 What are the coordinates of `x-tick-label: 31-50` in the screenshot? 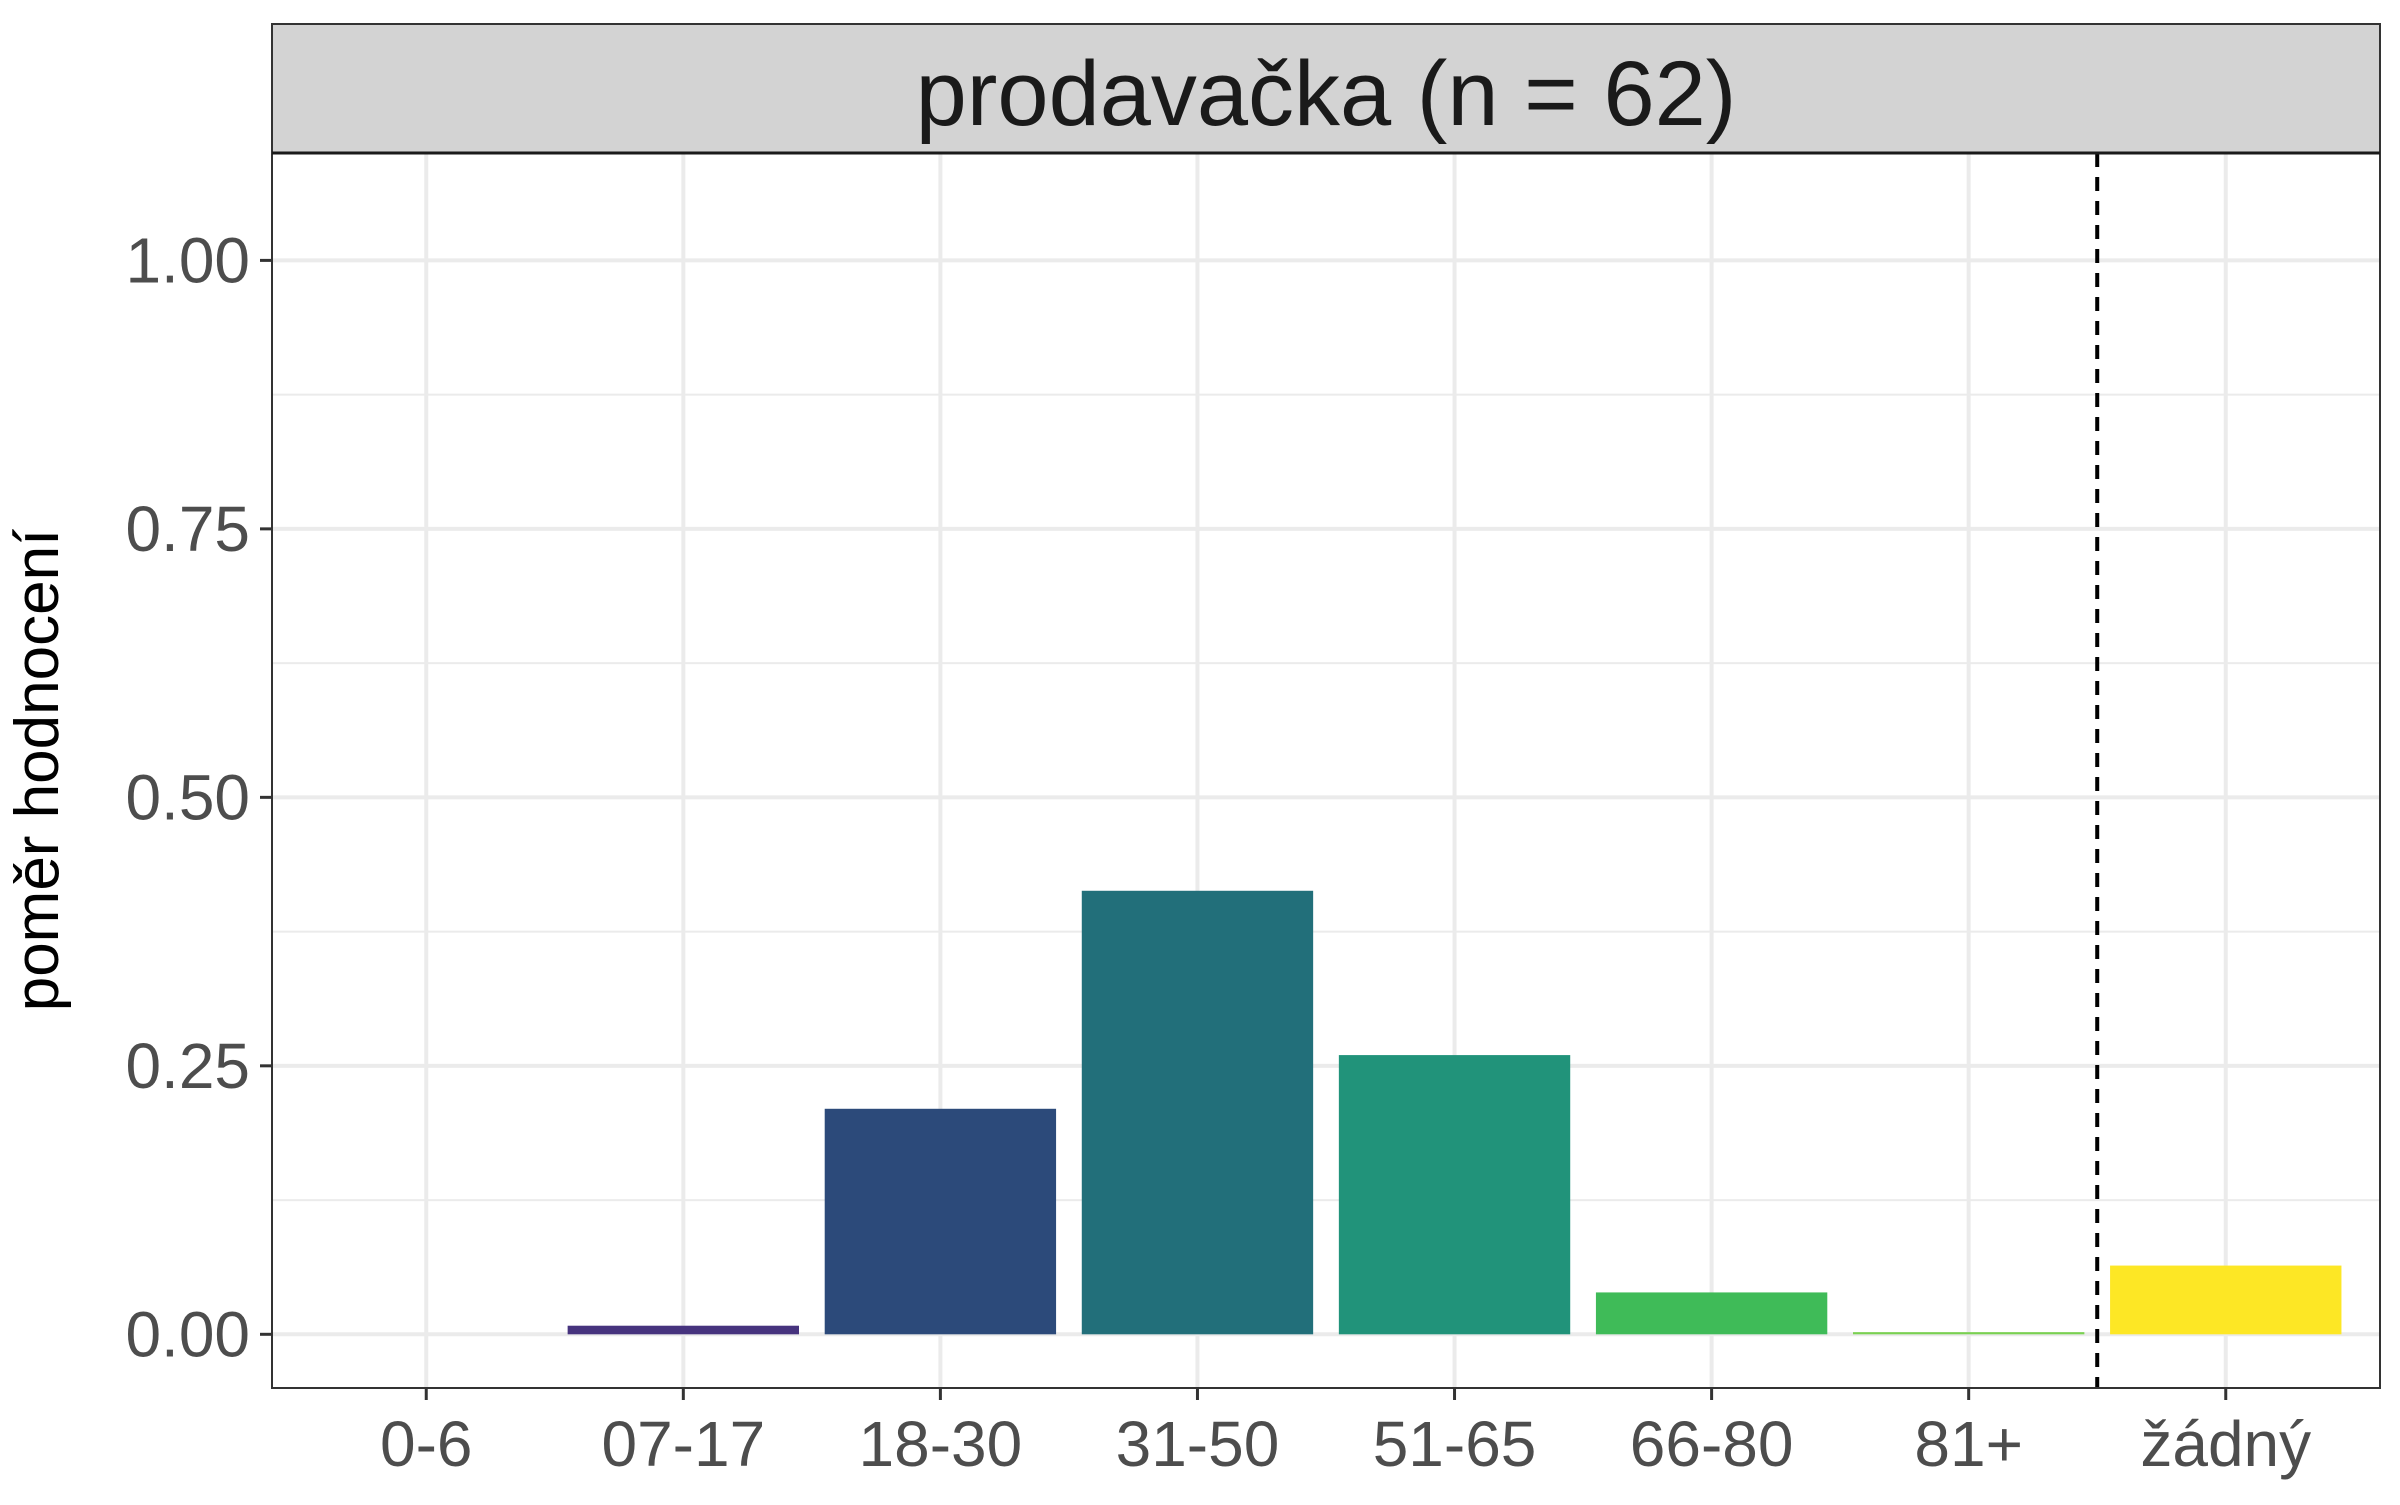 It's located at (1198, 1444).